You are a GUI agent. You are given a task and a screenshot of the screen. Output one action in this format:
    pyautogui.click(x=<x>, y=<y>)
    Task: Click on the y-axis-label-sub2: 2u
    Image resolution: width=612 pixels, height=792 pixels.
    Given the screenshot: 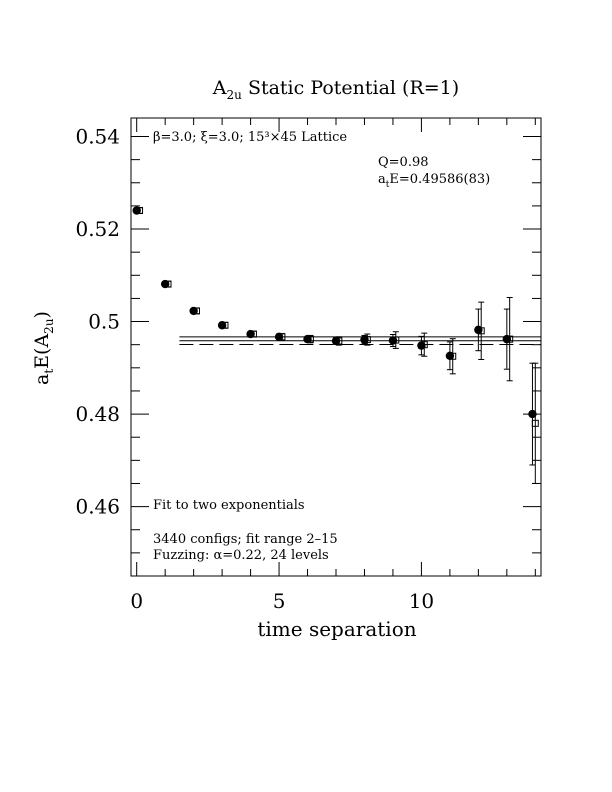 What is the action you would take?
    pyautogui.click(x=49, y=326)
    